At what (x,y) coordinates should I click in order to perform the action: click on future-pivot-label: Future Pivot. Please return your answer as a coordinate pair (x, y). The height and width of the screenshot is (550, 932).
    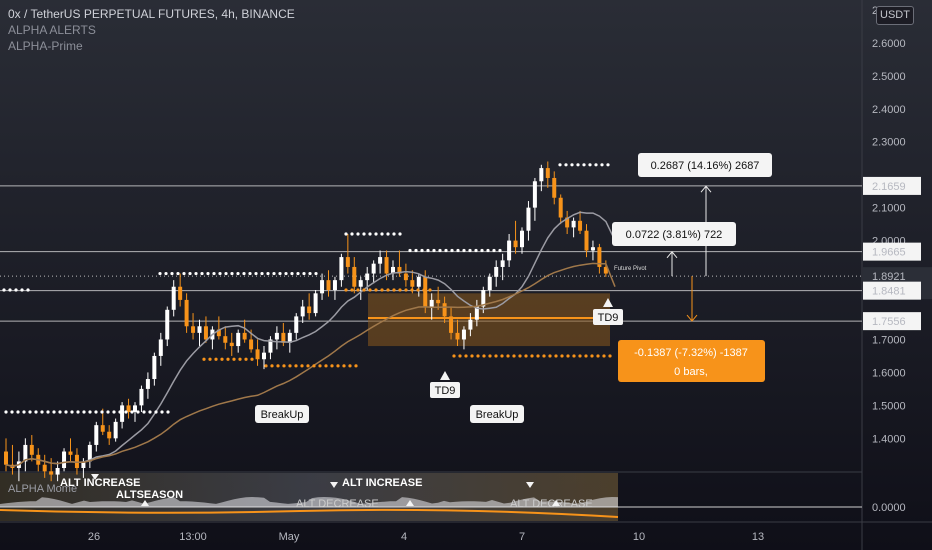
    Looking at the image, I should click on (630, 269).